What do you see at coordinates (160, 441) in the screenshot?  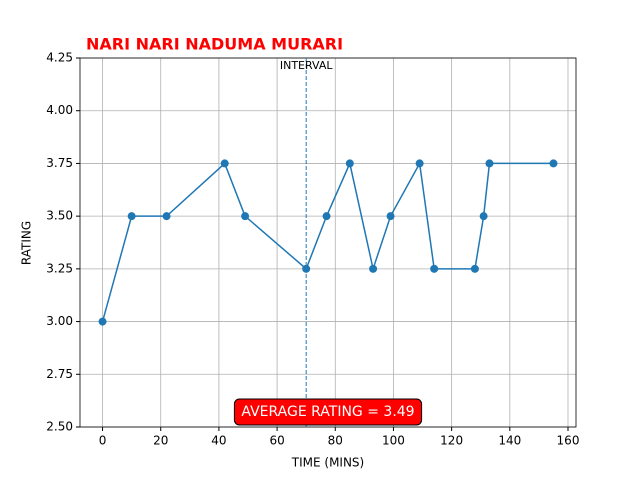 I see `x-tick-label: 20` at bounding box center [160, 441].